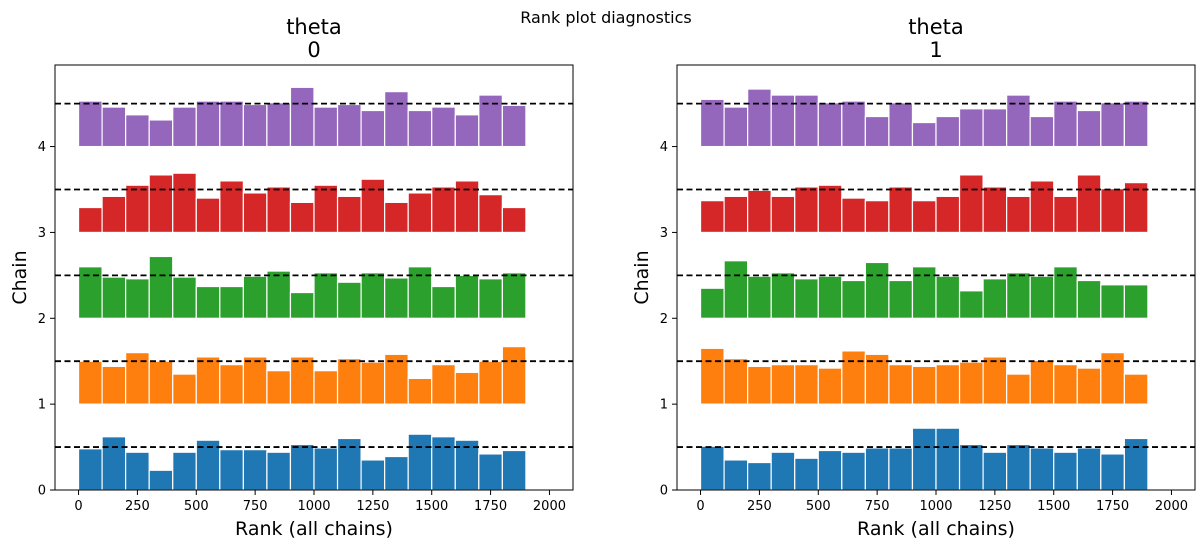  Describe the element at coordinates (78, 506) in the screenshot. I see `x-tick-label: 0` at that location.